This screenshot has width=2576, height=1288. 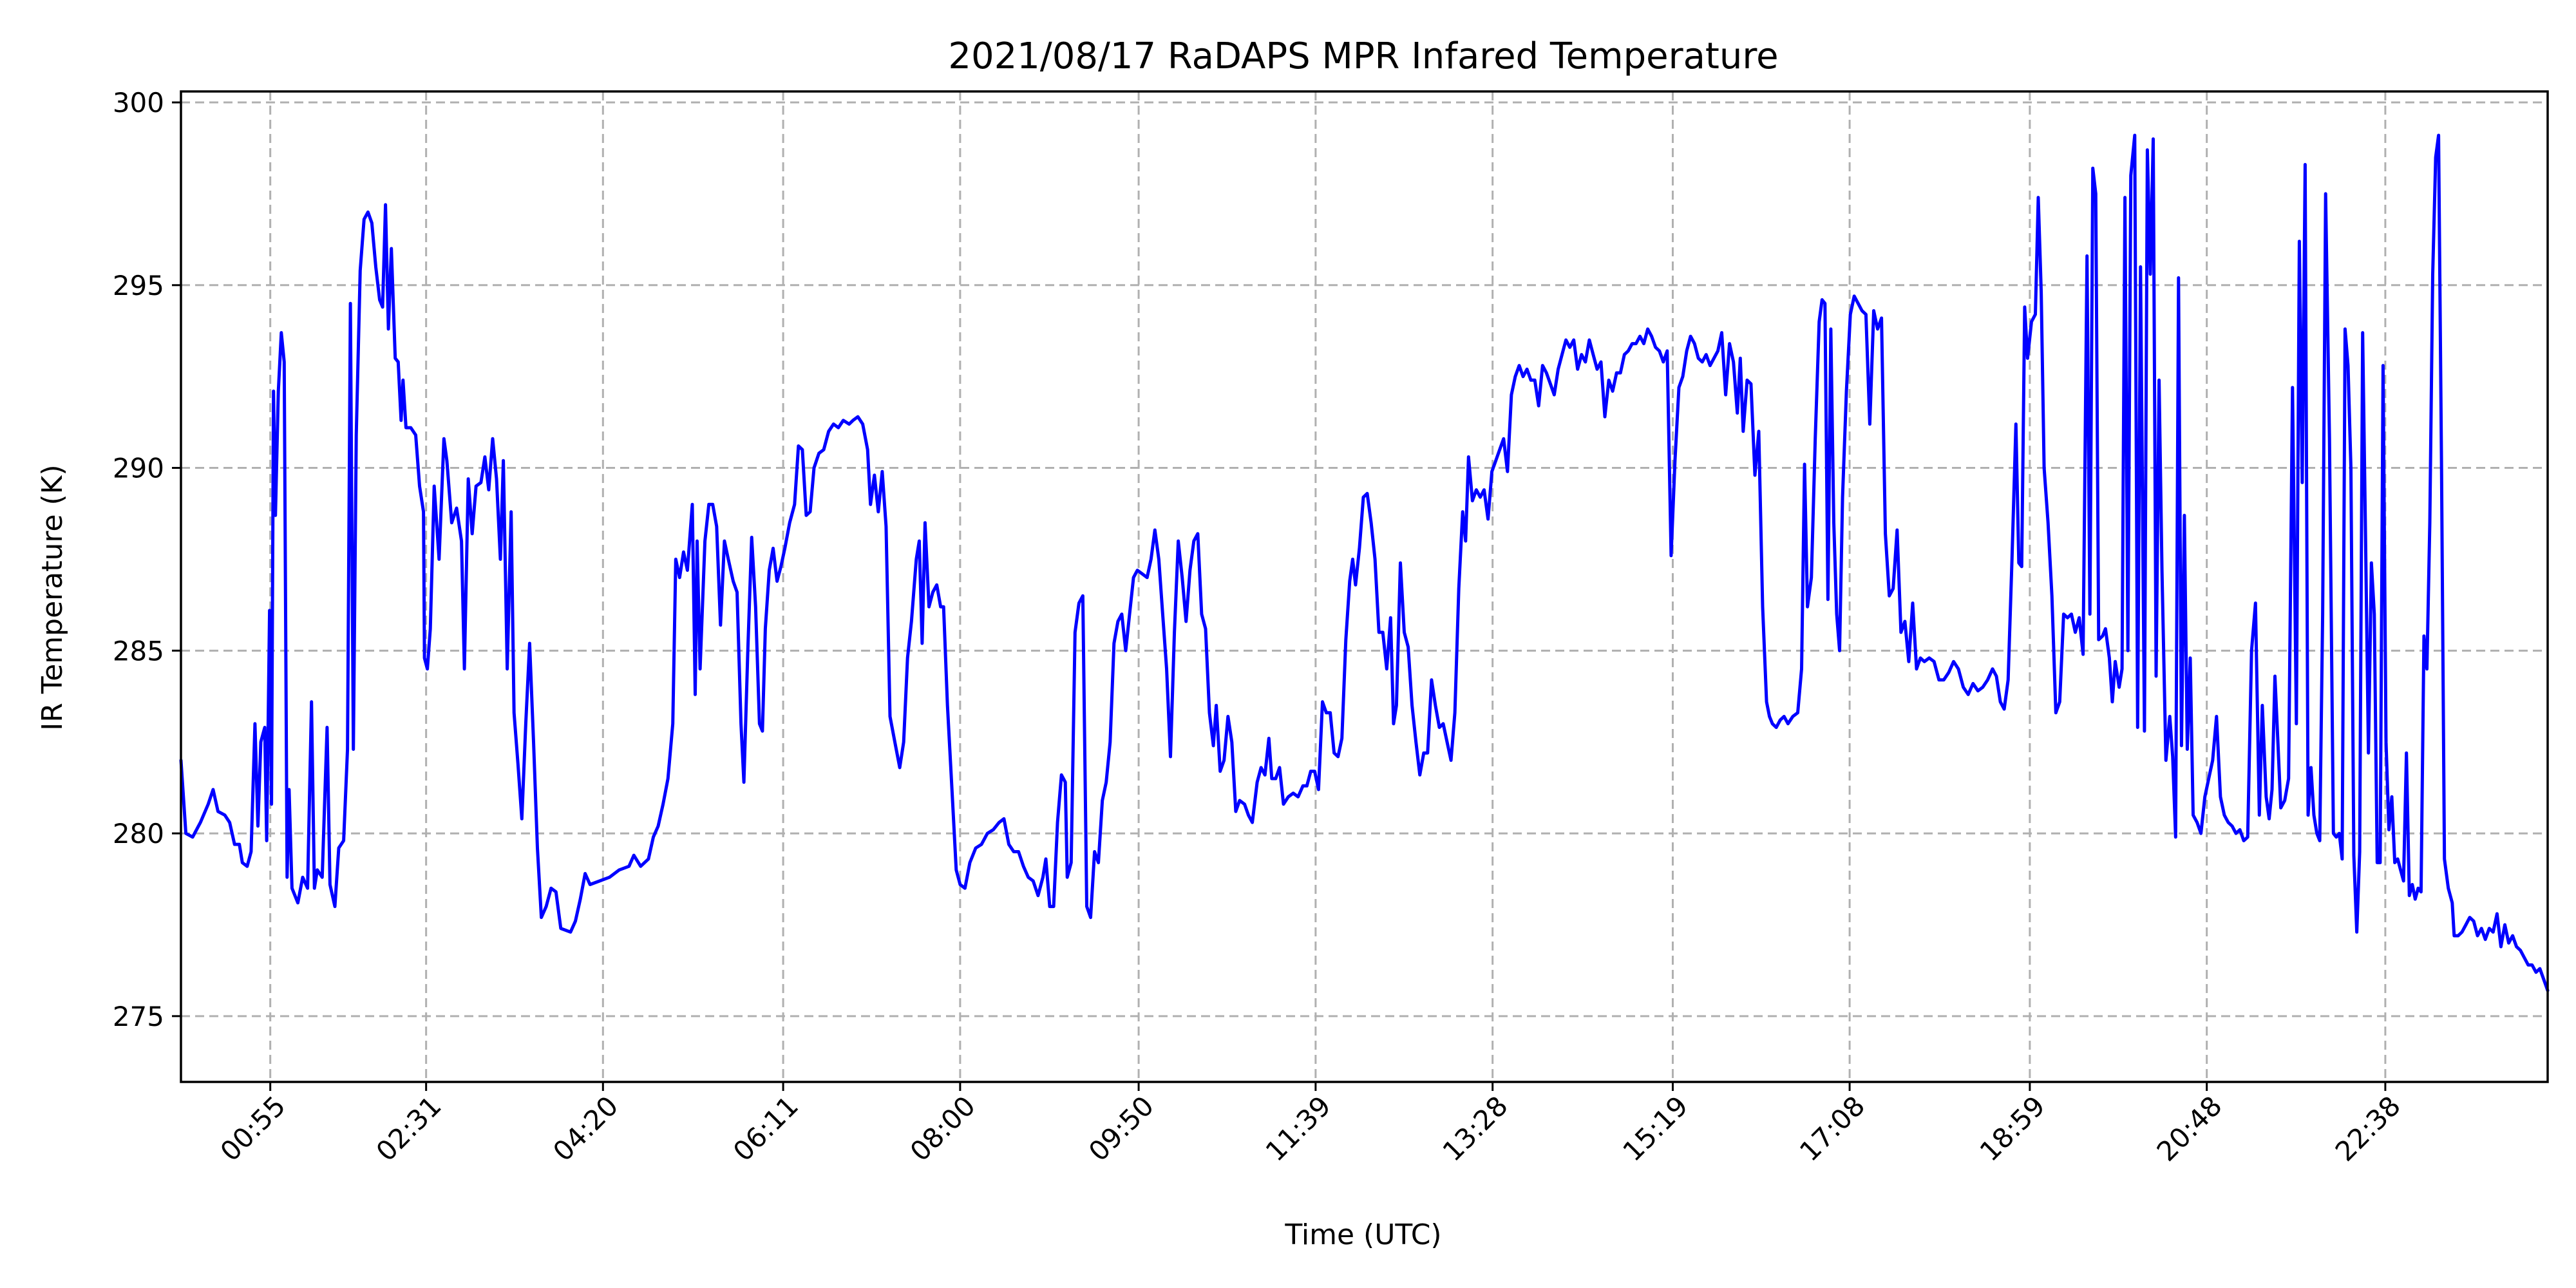 I want to click on y-tick-label: 295, so click(x=139, y=285).